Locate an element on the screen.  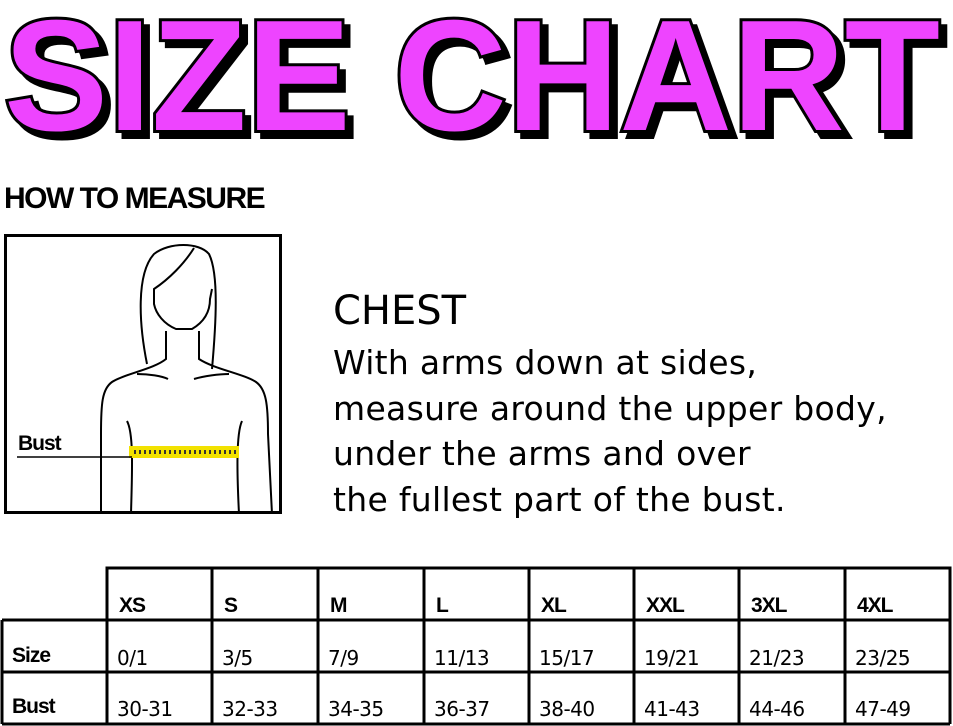
table-cell: 47-49 is located at coordinates (883, 709).